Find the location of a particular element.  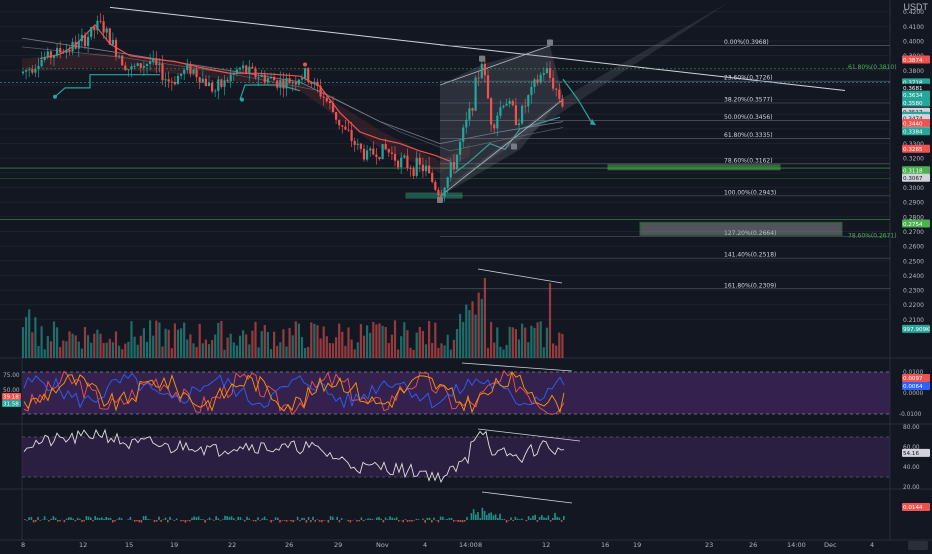

time-axis-label: 4 is located at coordinates (425, 545).